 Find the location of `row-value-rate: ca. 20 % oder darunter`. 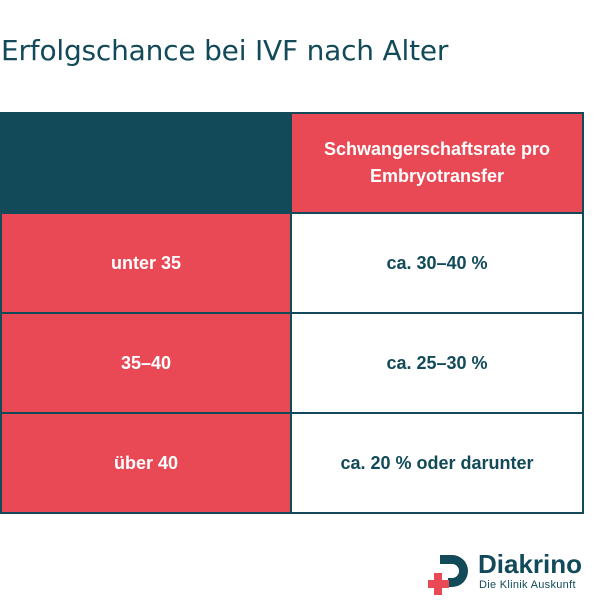

row-value-rate: ca. 20 % oder darunter is located at coordinates (437, 463).